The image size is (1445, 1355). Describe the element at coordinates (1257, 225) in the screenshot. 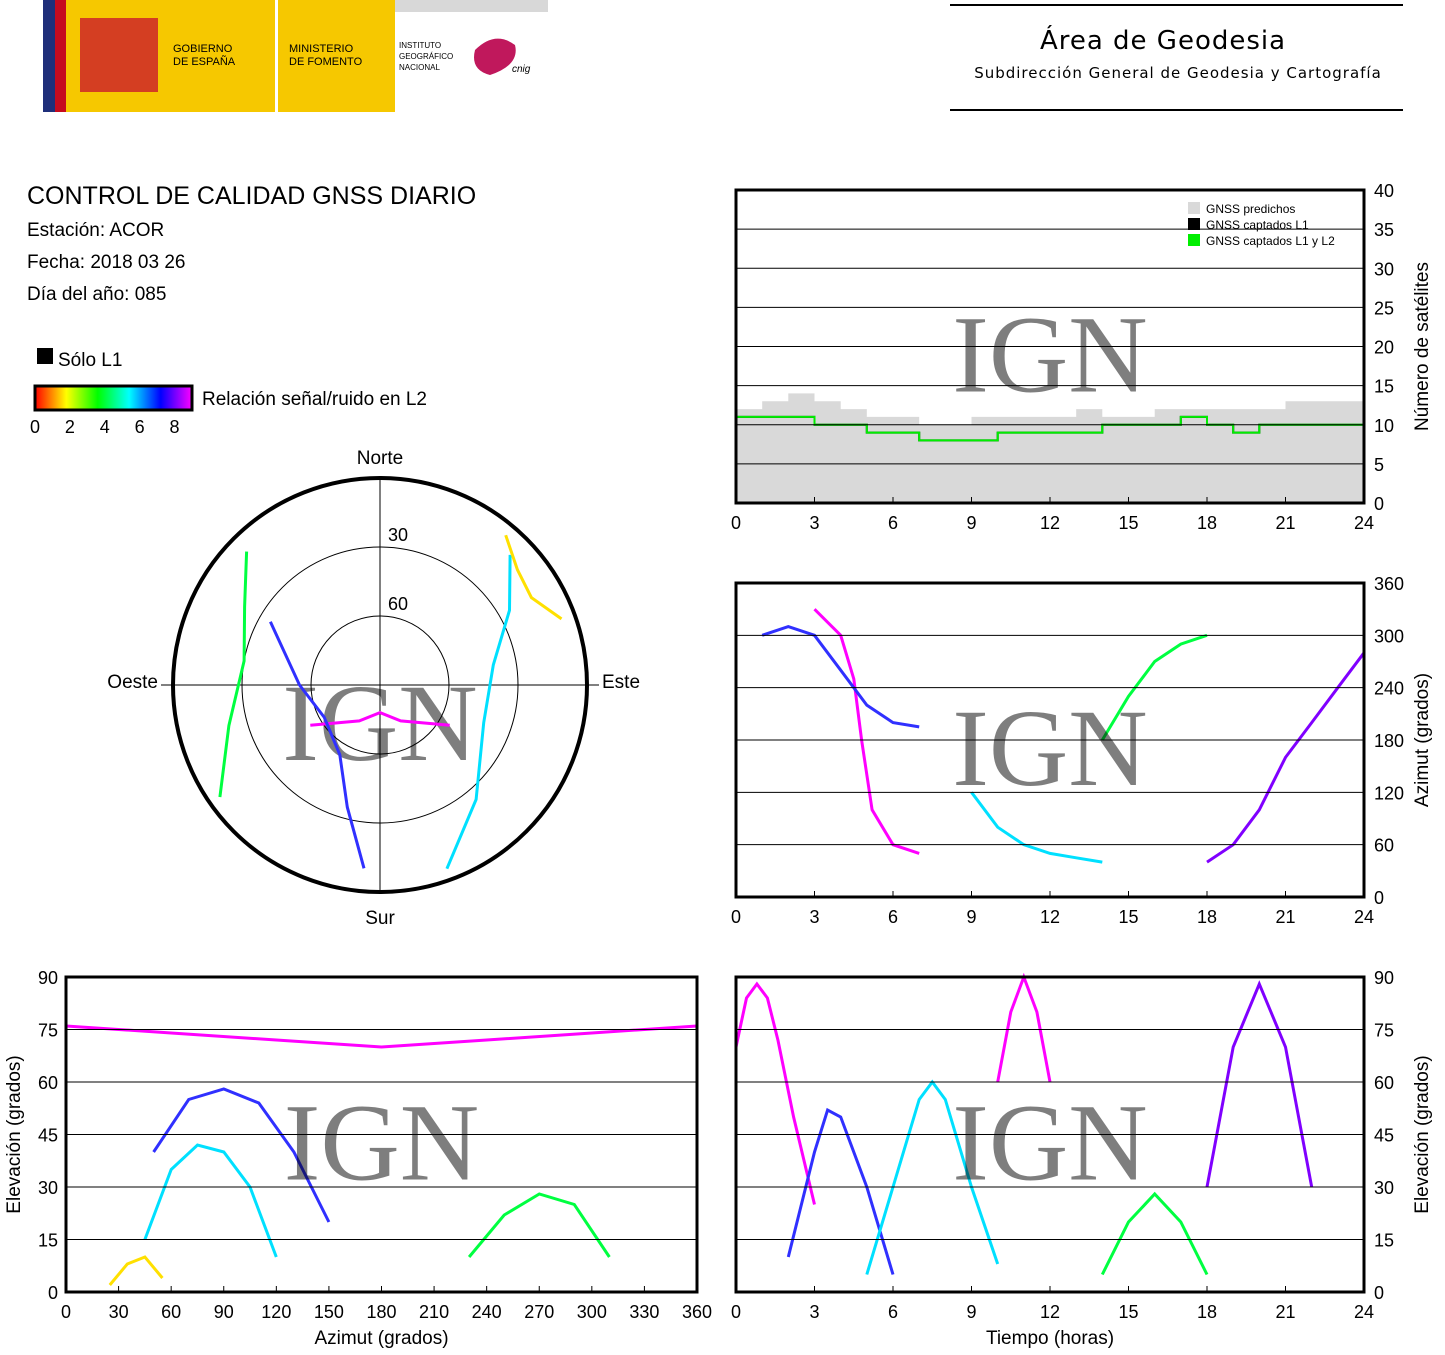

I see `legend-label: GNSS captados L1` at that location.